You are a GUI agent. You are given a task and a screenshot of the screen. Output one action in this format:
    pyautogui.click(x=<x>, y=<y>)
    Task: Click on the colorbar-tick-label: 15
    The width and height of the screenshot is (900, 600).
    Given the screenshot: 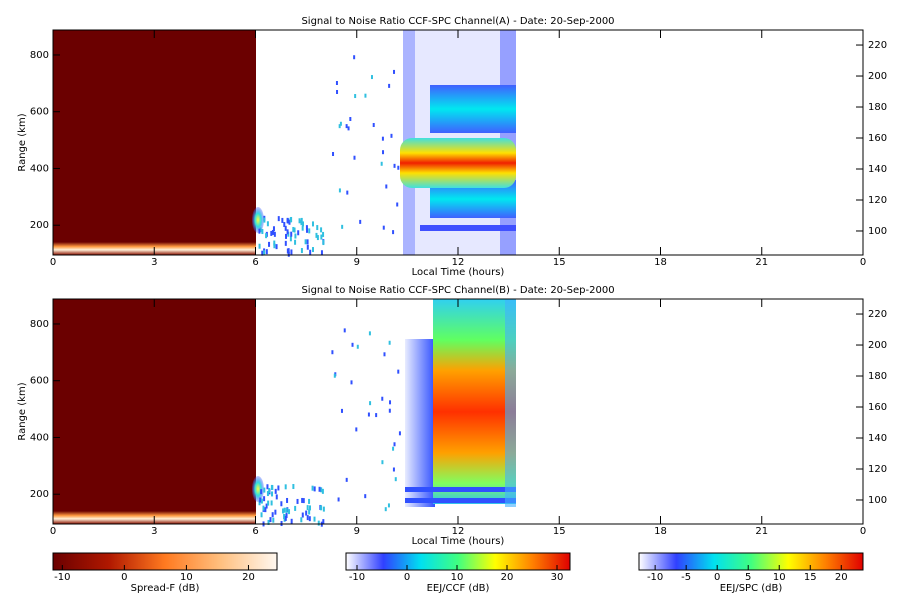 What is the action you would take?
    pyautogui.click(x=810, y=577)
    